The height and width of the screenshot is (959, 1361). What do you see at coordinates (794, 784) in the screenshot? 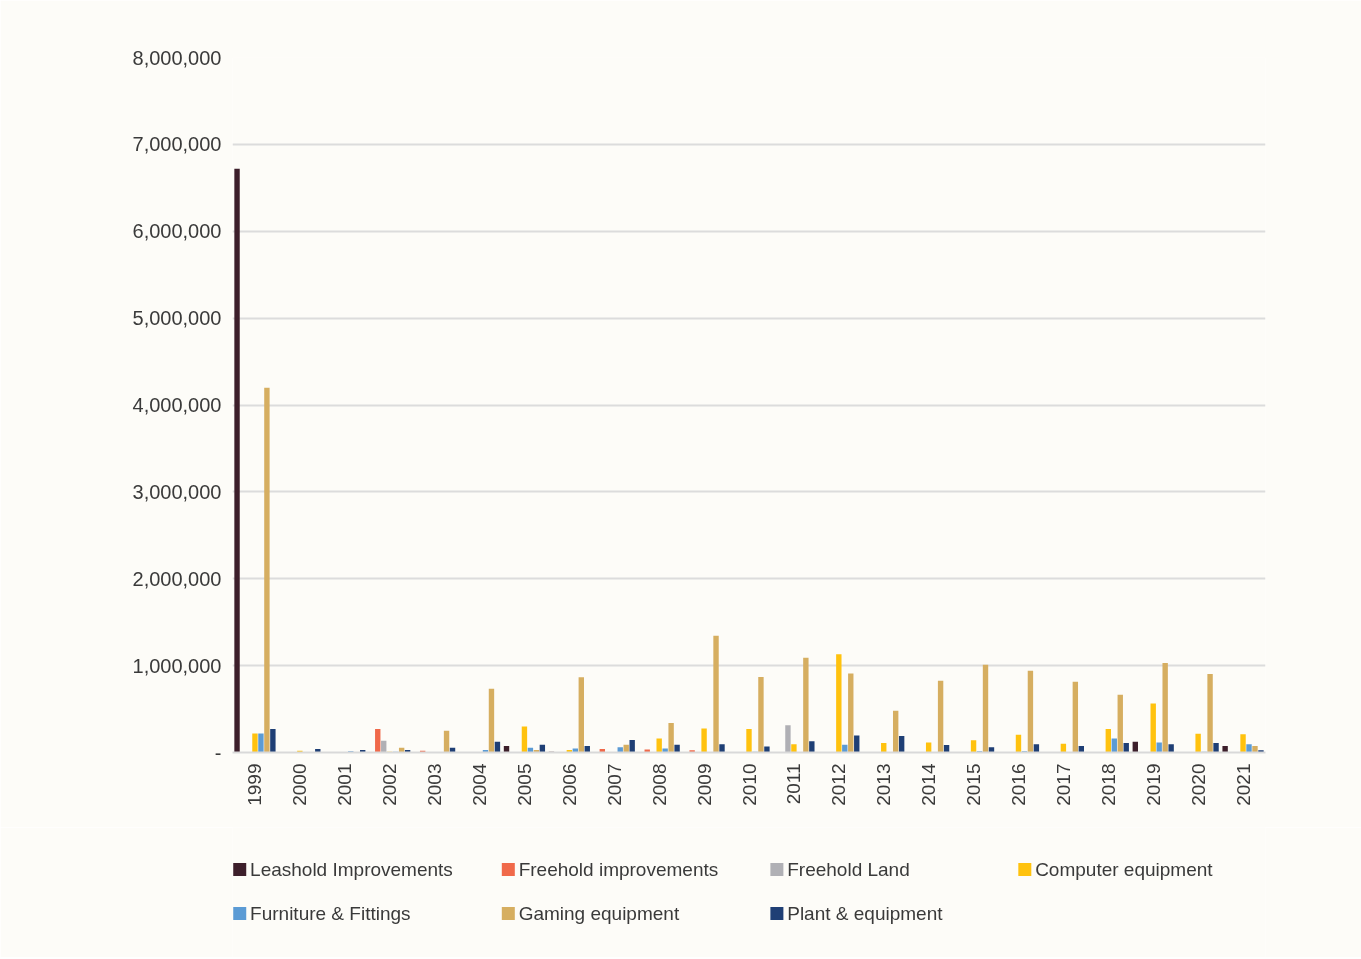
I see `x-tick-label: 2011` at bounding box center [794, 784].